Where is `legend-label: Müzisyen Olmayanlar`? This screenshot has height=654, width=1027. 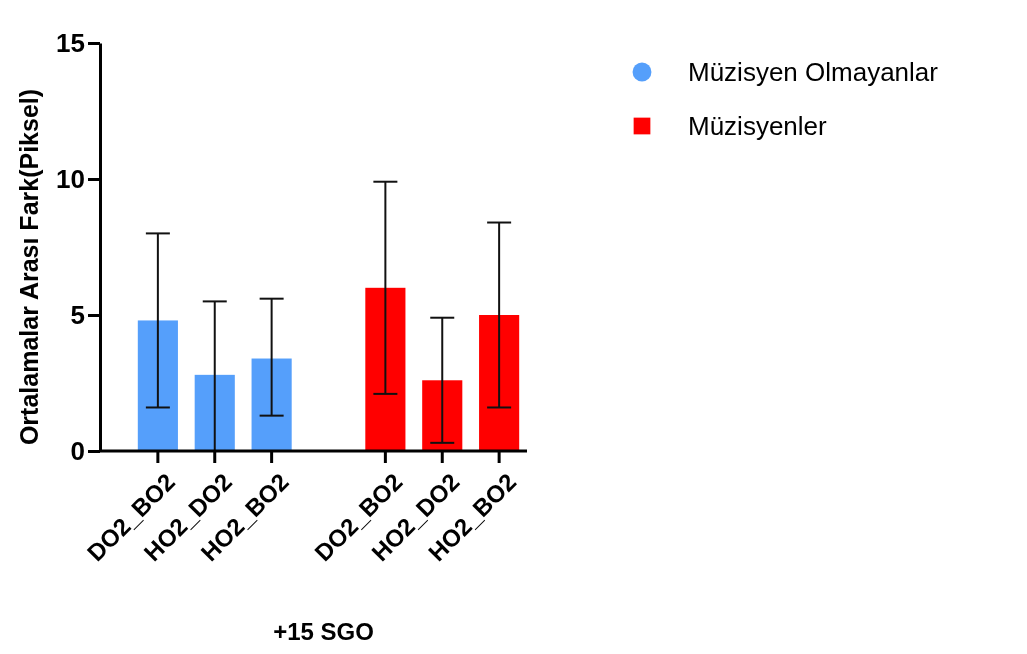 legend-label: Müzisyen Olmayanlar is located at coordinates (813, 72).